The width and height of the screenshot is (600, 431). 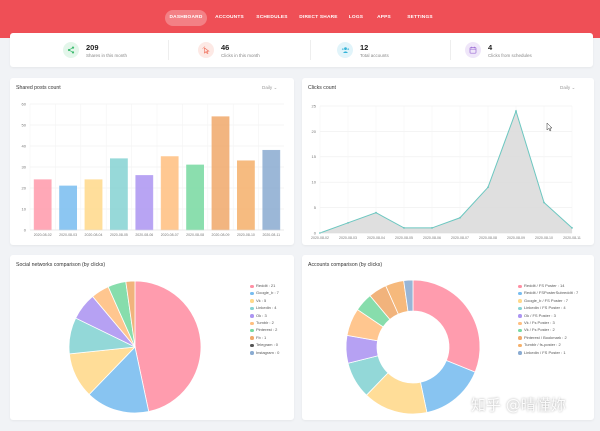 What do you see at coordinates (540, 315) in the screenshot?
I see `legend-label: Ok / FS Poster : 3` at bounding box center [540, 315].